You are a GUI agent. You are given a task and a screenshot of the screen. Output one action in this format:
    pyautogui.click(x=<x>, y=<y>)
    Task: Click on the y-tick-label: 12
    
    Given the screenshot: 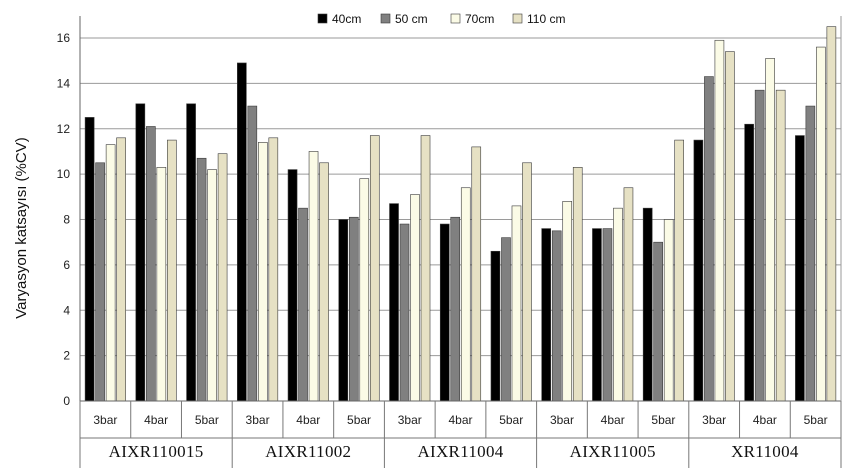 What is the action you would take?
    pyautogui.click(x=64, y=129)
    